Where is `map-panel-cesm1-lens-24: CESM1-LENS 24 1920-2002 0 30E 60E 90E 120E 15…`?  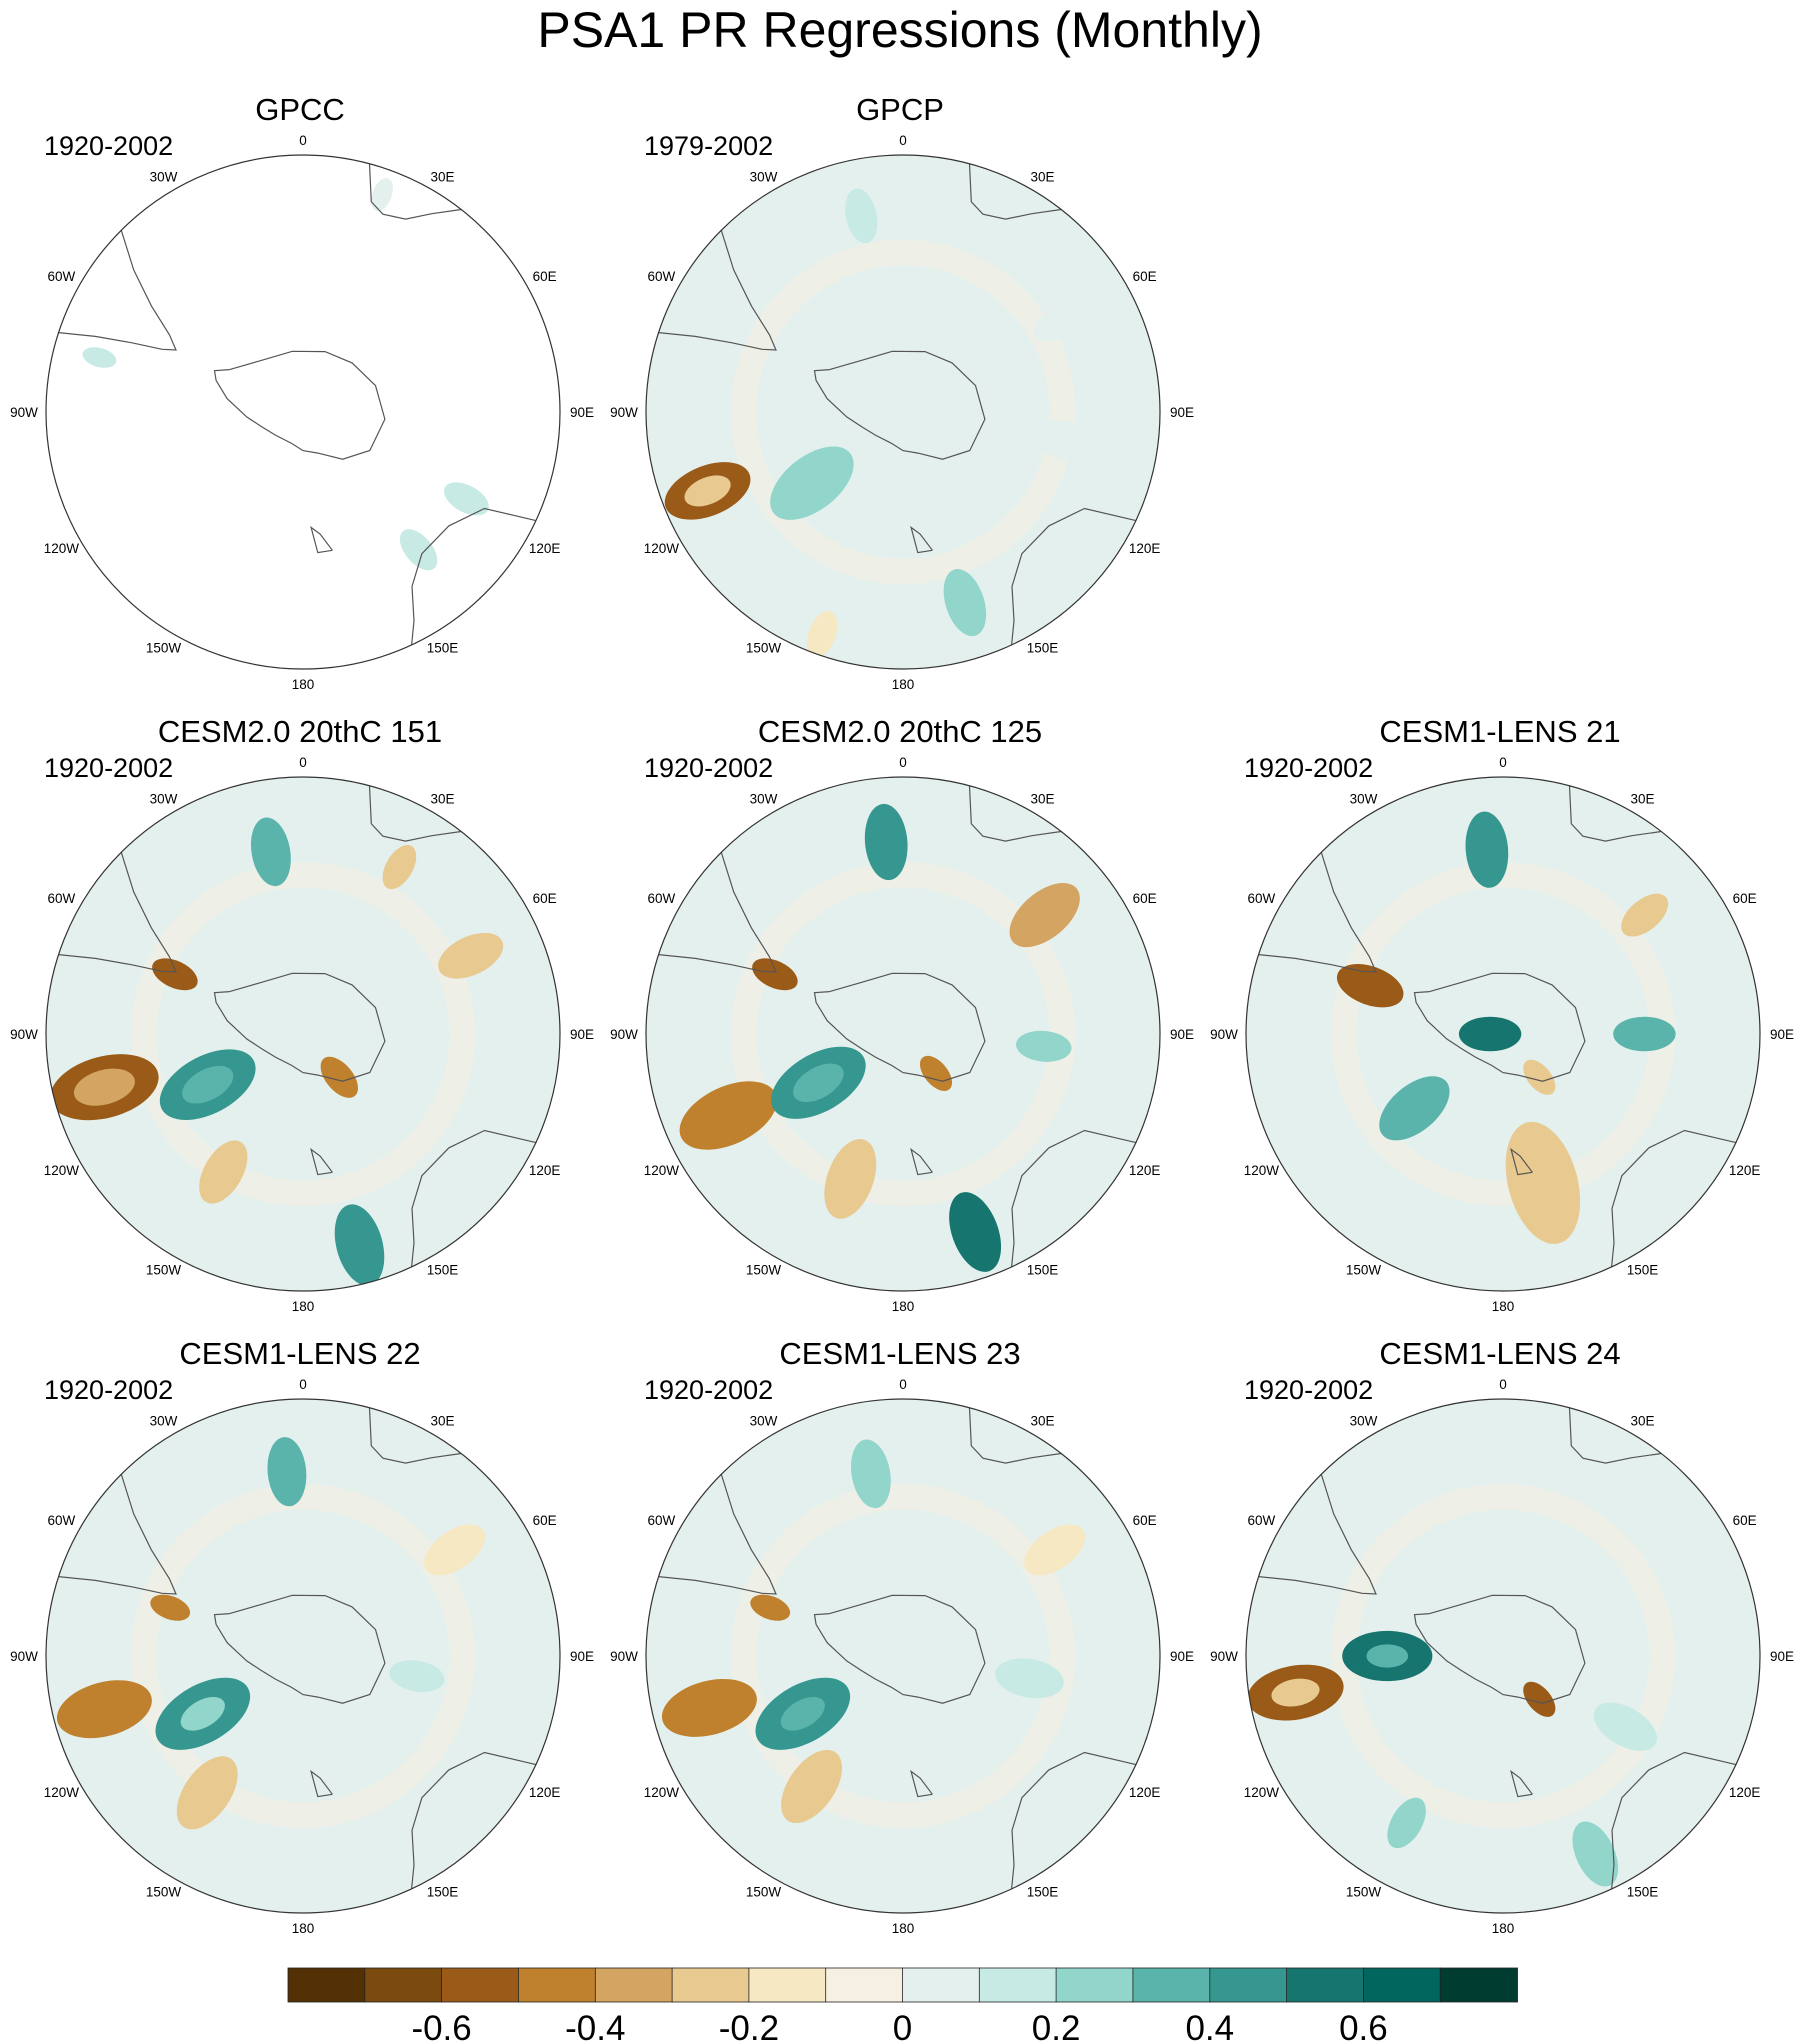
map-panel-cesm1-lens-24: CESM1-LENS 24 1920-2002 0 30E 60E 90E 120E 15… is located at coordinates (1500, 1644).